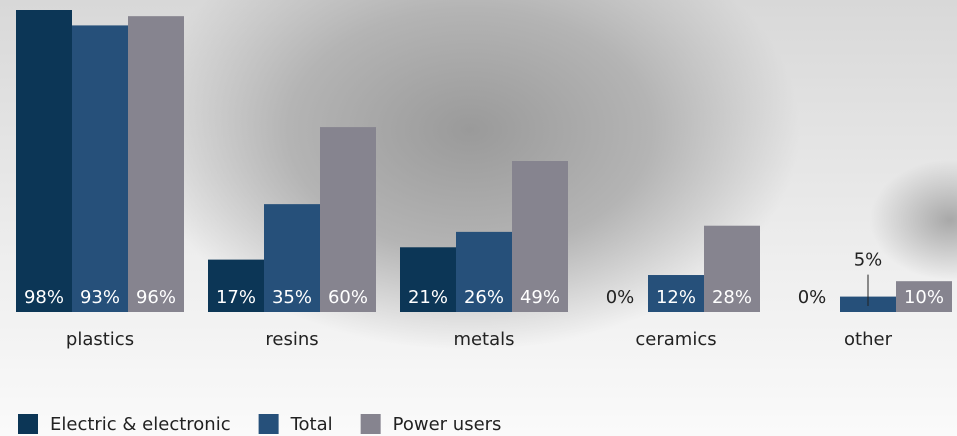 The height and width of the screenshot is (436, 957). What do you see at coordinates (236, 297) in the screenshot?
I see `value-label: 17%` at bounding box center [236, 297].